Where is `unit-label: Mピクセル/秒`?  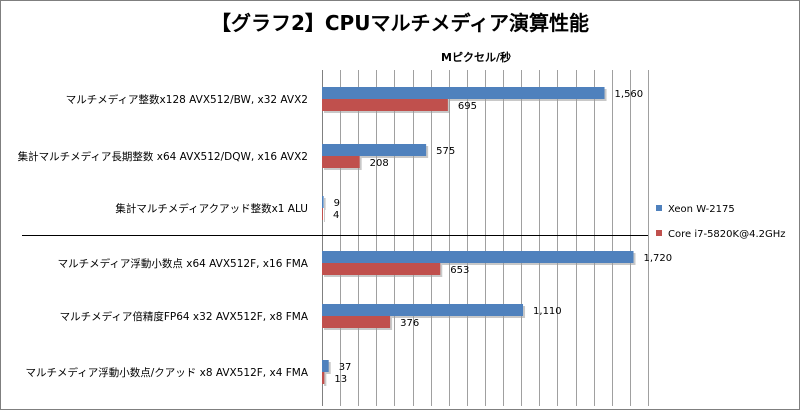
unit-label: Mピクセル/秒 is located at coordinates (476, 57).